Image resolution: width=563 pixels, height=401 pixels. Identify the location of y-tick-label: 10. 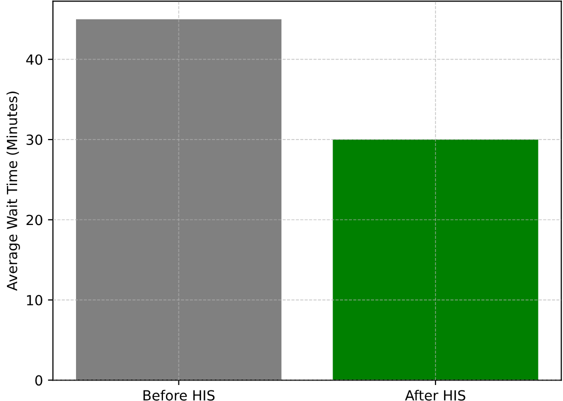
(34, 300).